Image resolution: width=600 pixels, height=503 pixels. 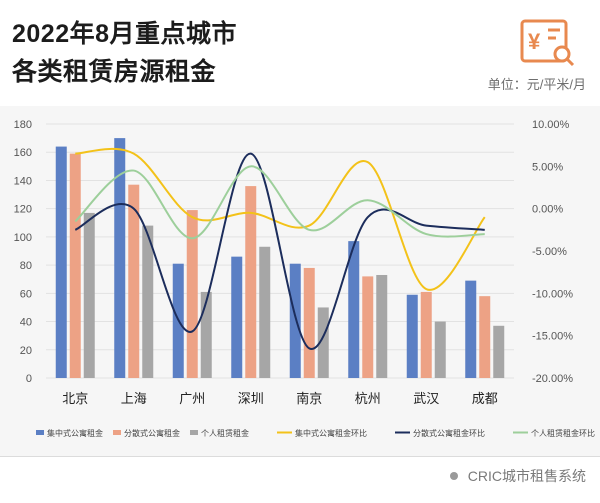 I want to click on footer-divider, so click(x=300, y=456).